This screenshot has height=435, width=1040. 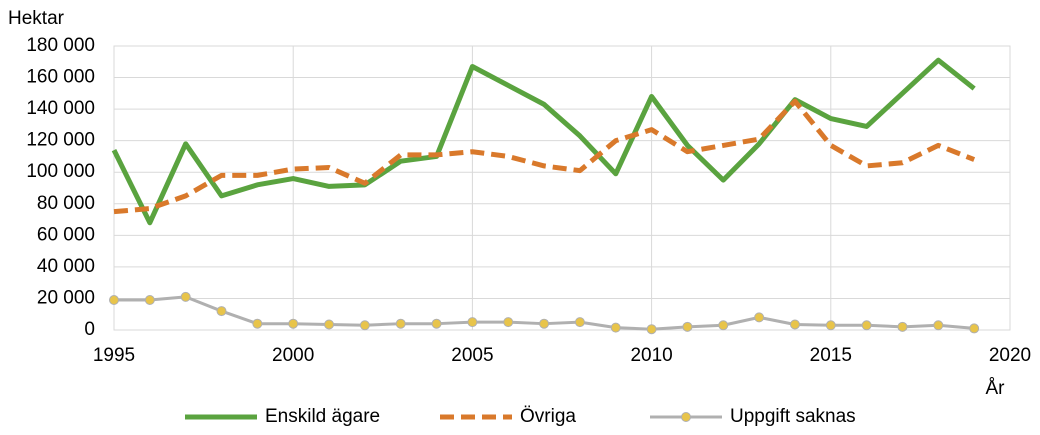 I want to click on x-tick-label: 2005, so click(x=472, y=355).